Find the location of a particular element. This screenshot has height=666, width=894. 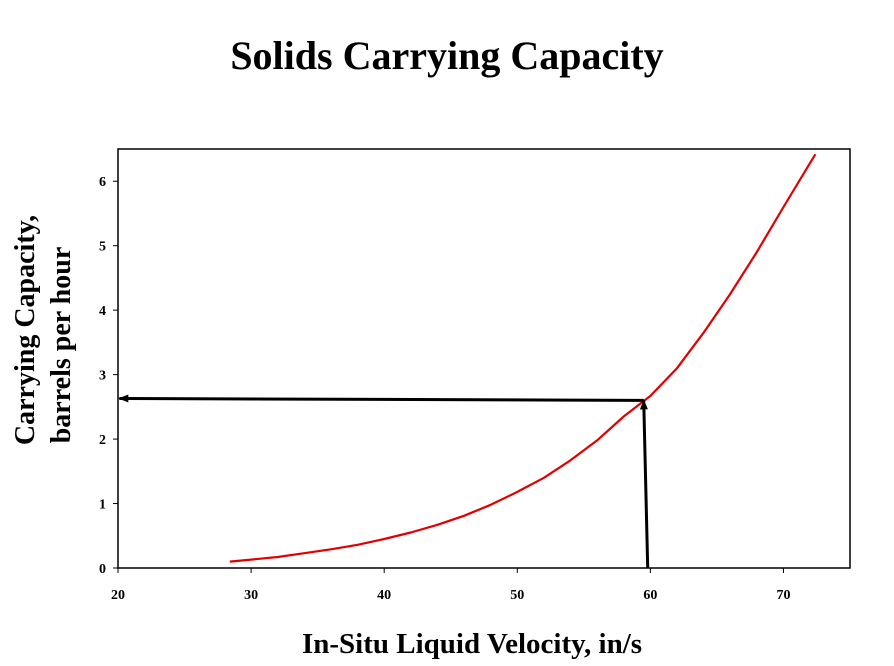

x-tick-label: 20 is located at coordinates (118, 595).